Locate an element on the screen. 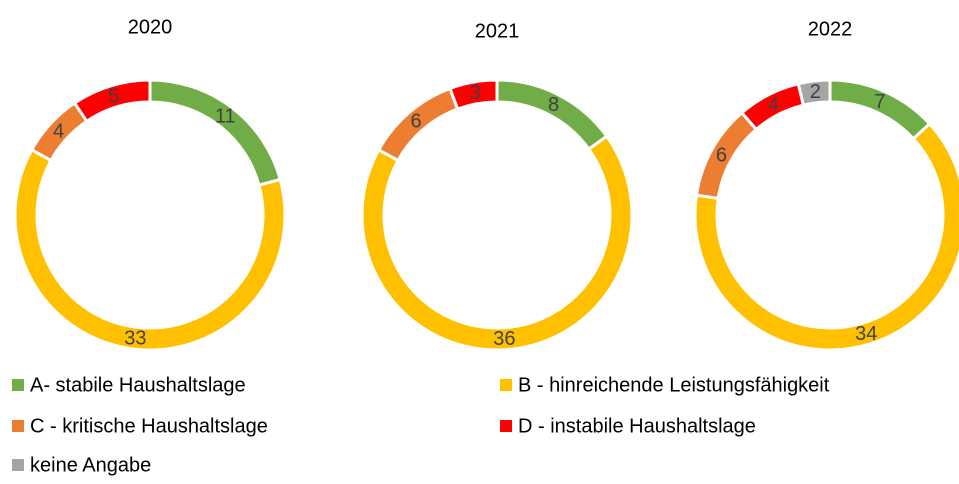 The image size is (959, 484). data-label: 11 is located at coordinates (225, 117).